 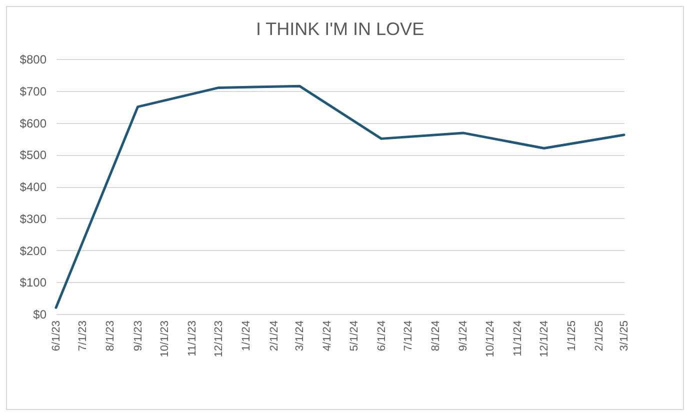 What do you see at coordinates (33, 251) in the screenshot?
I see `y-tick-label: $200` at bounding box center [33, 251].